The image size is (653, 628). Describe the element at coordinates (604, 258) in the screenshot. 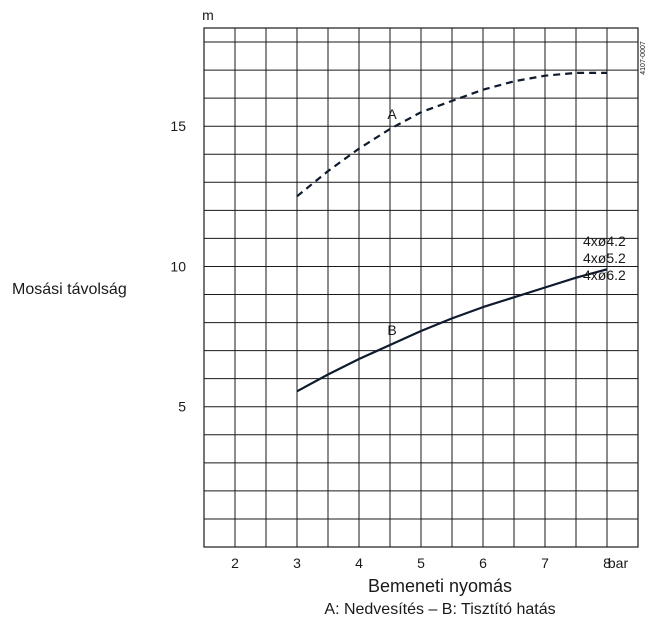

I see `nozzle-label-2: 4xø5.2` at that location.